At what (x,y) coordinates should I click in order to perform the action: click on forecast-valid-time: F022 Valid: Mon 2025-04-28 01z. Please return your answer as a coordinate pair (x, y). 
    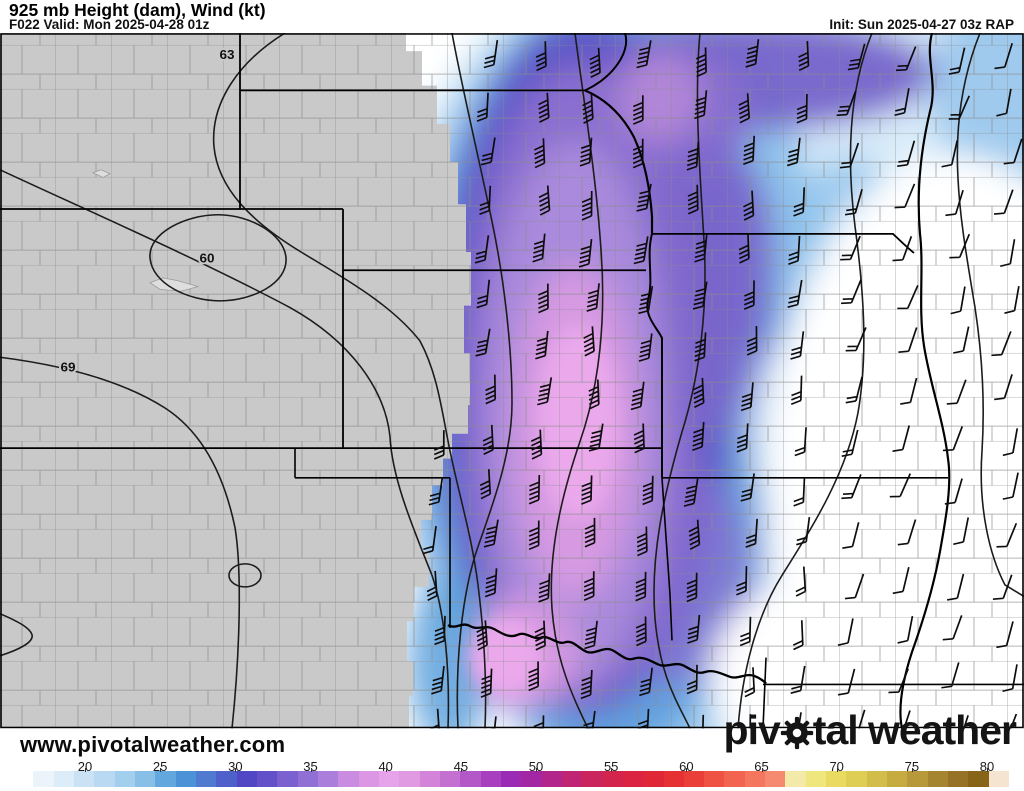
    Looking at the image, I should click on (109, 24).